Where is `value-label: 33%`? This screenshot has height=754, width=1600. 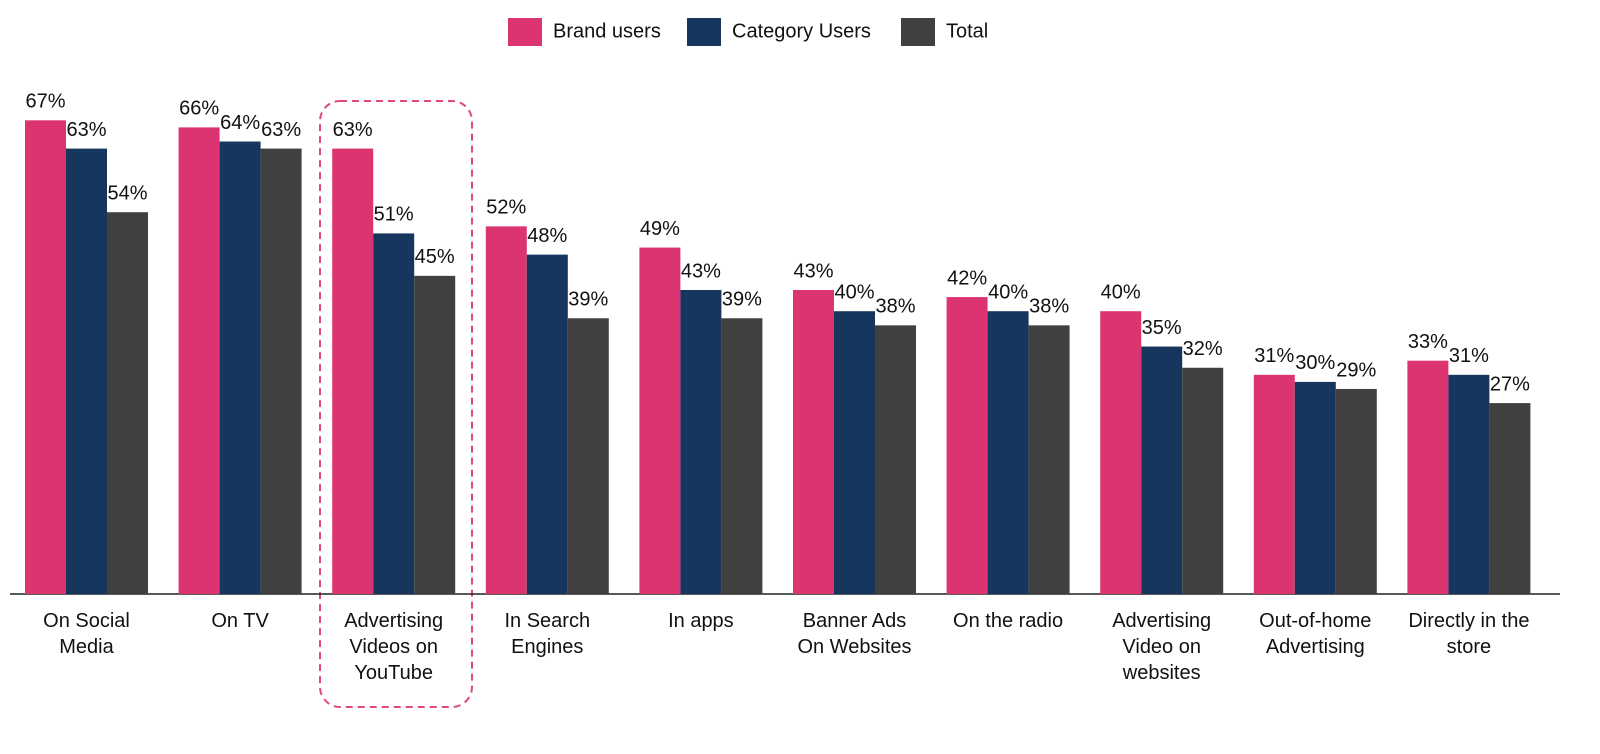 value-label: 33% is located at coordinates (1428, 342).